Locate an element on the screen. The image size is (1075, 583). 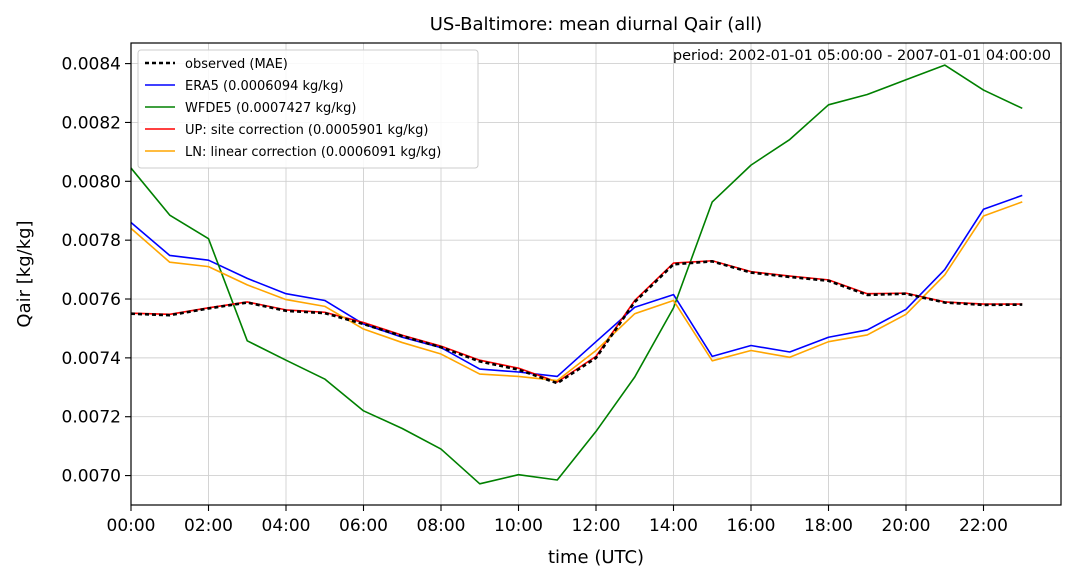
x-tick-label: 00:00 is located at coordinates (131, 526).